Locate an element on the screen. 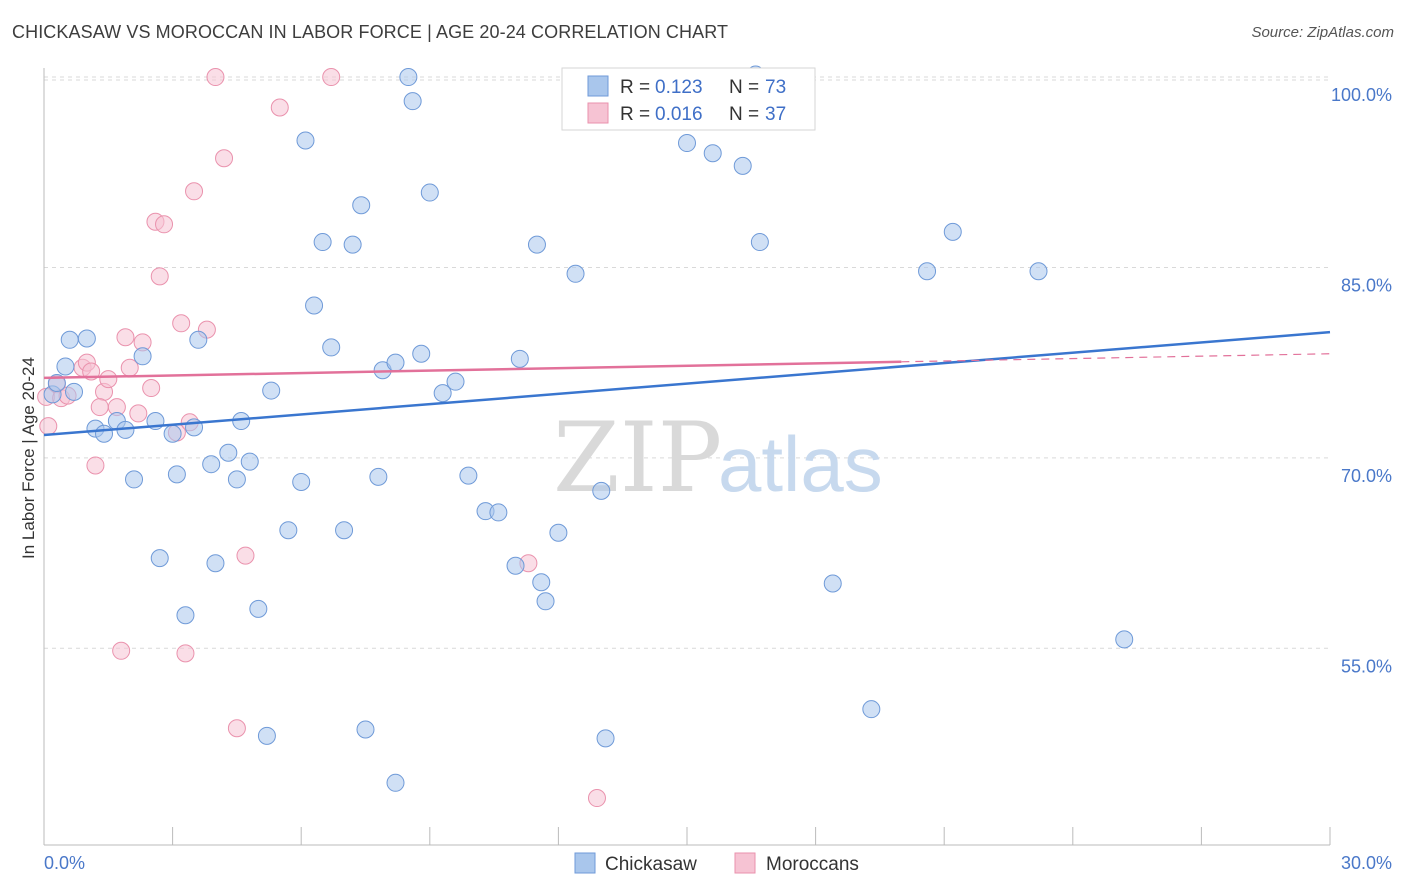  x-tick-label: 30.0% is located at coordinates (1366, 863).